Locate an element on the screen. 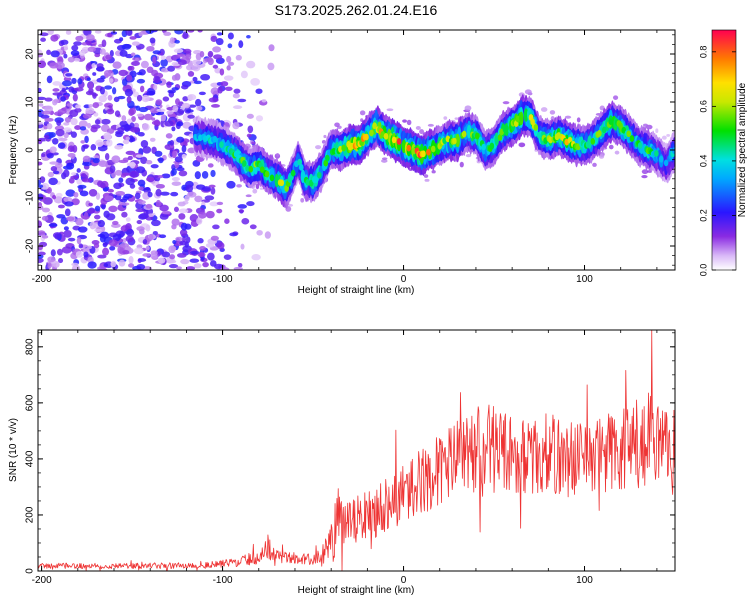  top-x-tick-label: -100 is located at coordinates (223, 279).